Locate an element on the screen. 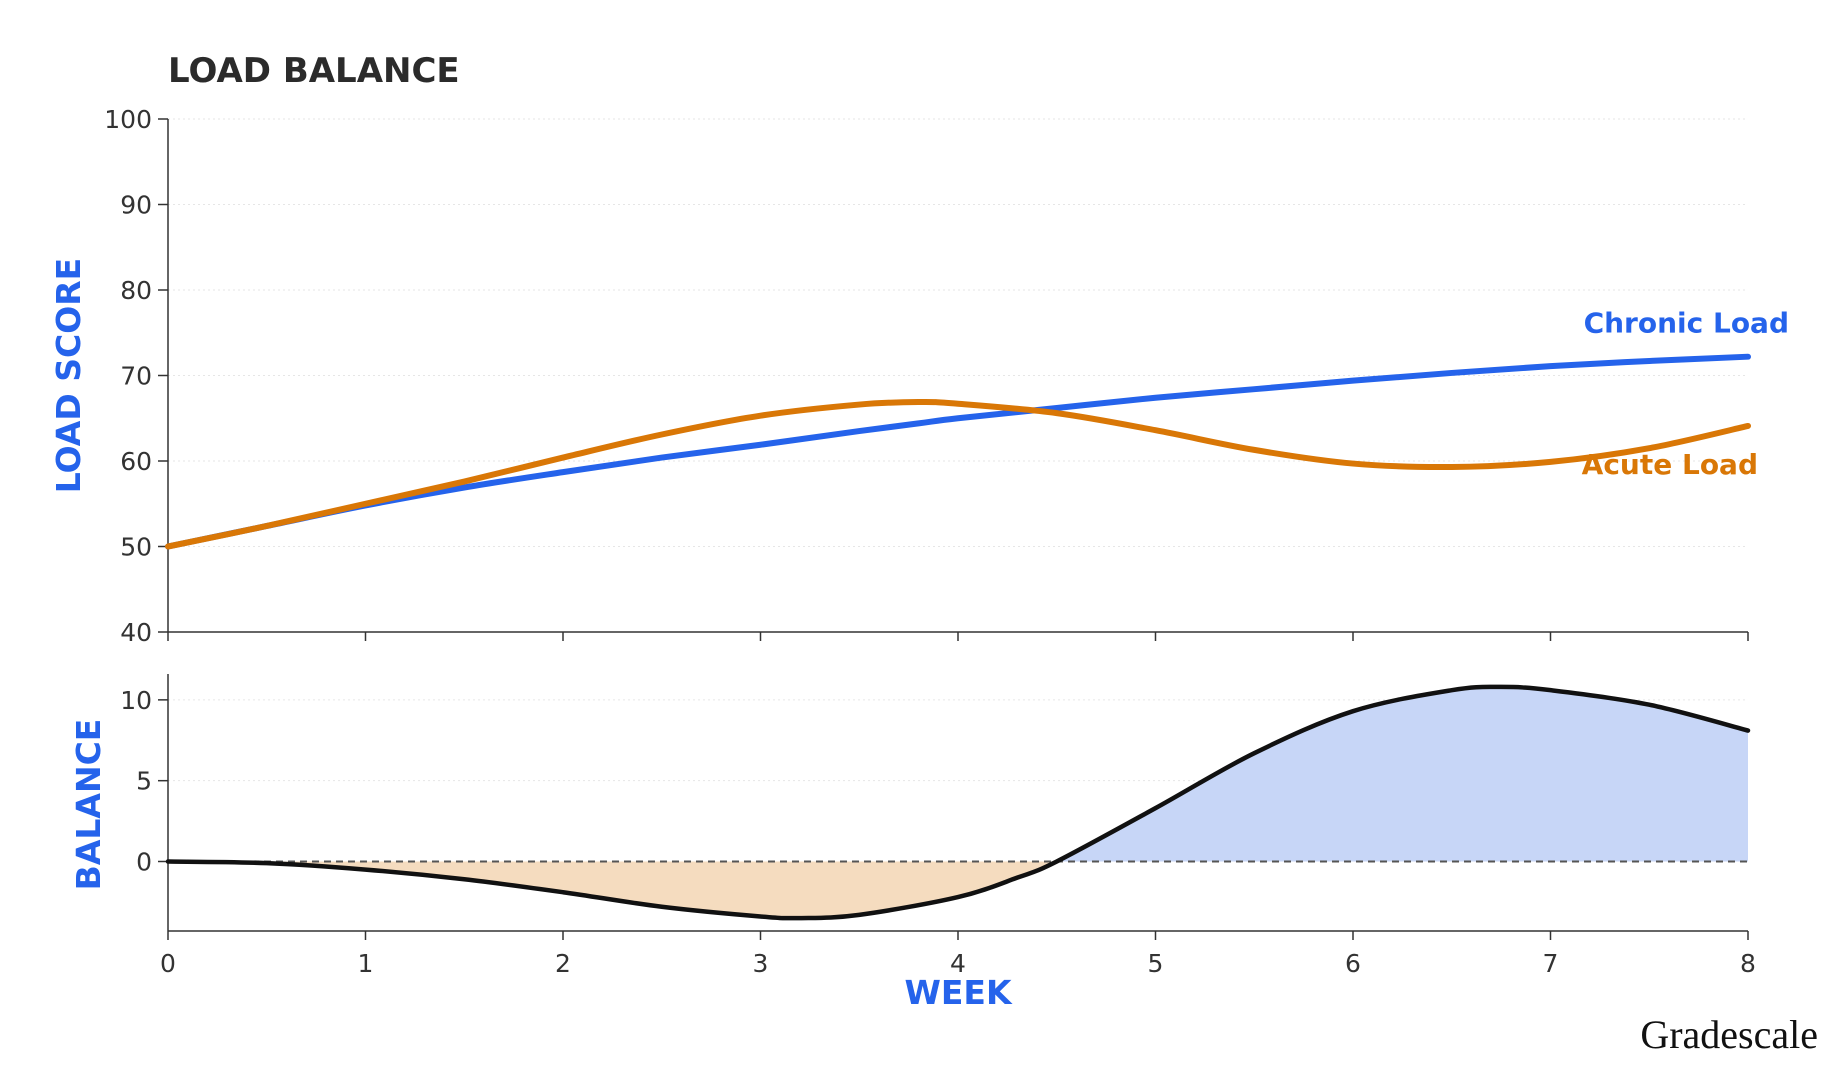 Image resolution: width=1835 pixels, height=1068 pixels. top-y-tick-label: 80 is located at coordinates (136, 290).